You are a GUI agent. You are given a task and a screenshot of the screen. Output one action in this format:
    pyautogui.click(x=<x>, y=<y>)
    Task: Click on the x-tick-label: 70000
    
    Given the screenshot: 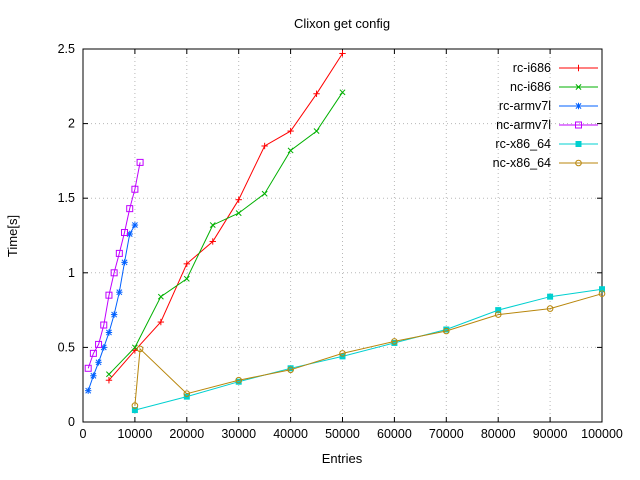 What is the action you would take?
    pyautogui.click(x=446, y=434)
    